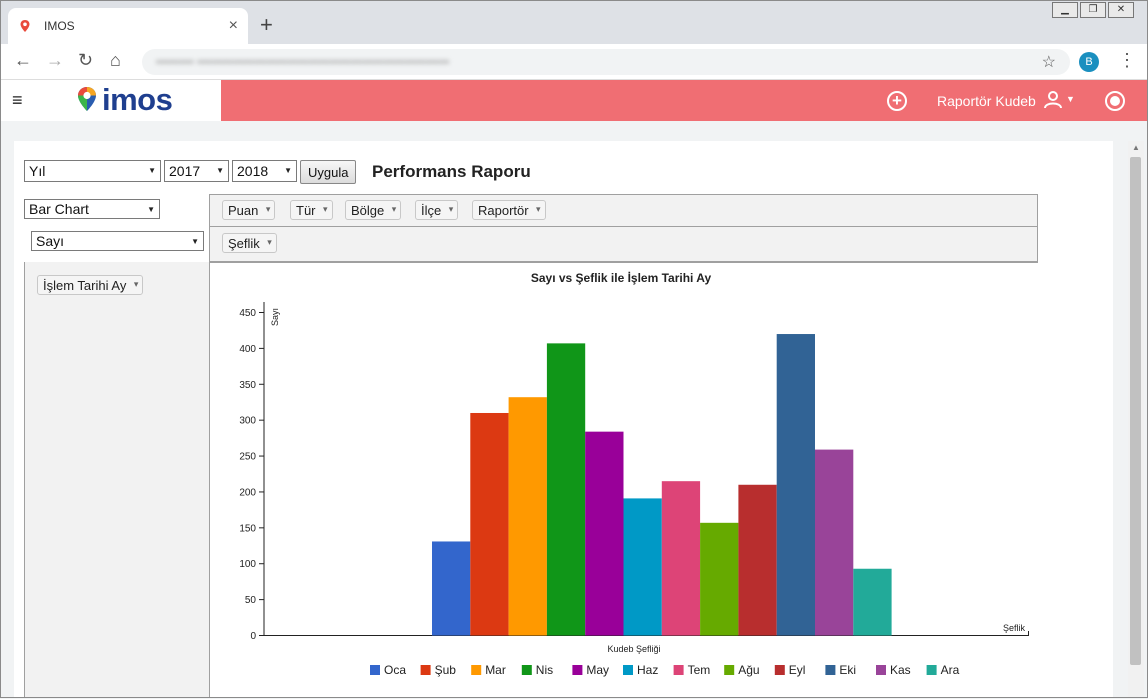 Image resolution: width=1148 pixels, height=699 pixels. Describe the element at coordinates (1136, 147) in the screenshot. I see `scroll-up-icon: ▲` at that location.